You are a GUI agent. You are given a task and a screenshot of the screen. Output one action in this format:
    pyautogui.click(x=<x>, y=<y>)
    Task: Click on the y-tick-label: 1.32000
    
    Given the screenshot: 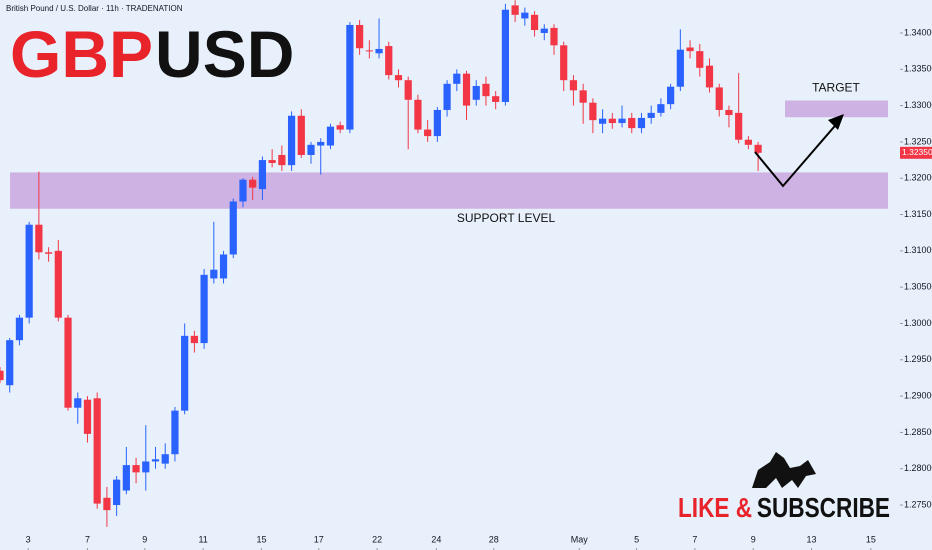 What is the action you would take?
    pyautogui.click(x=918, y=178)
    